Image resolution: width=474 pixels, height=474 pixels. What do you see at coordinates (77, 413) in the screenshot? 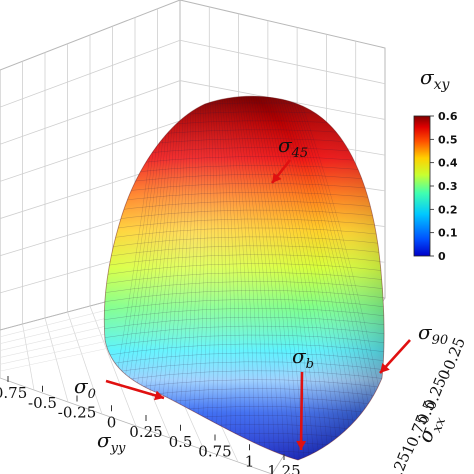
I see `x-tick-label: -0.25` at bounding box center [77, 413].